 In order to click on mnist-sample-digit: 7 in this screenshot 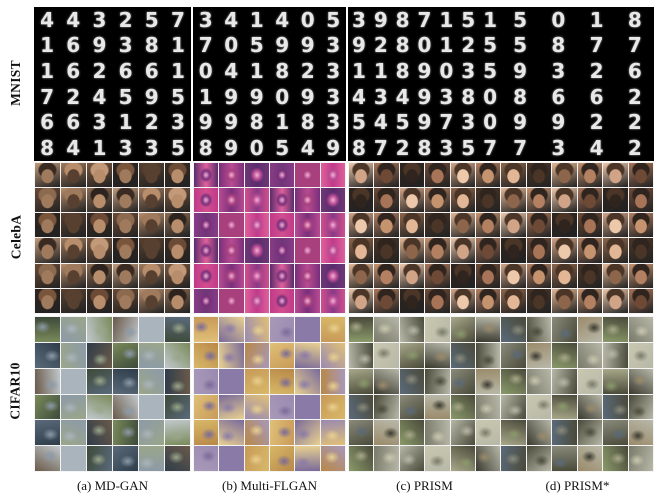, I will do `click(446, 122)`.